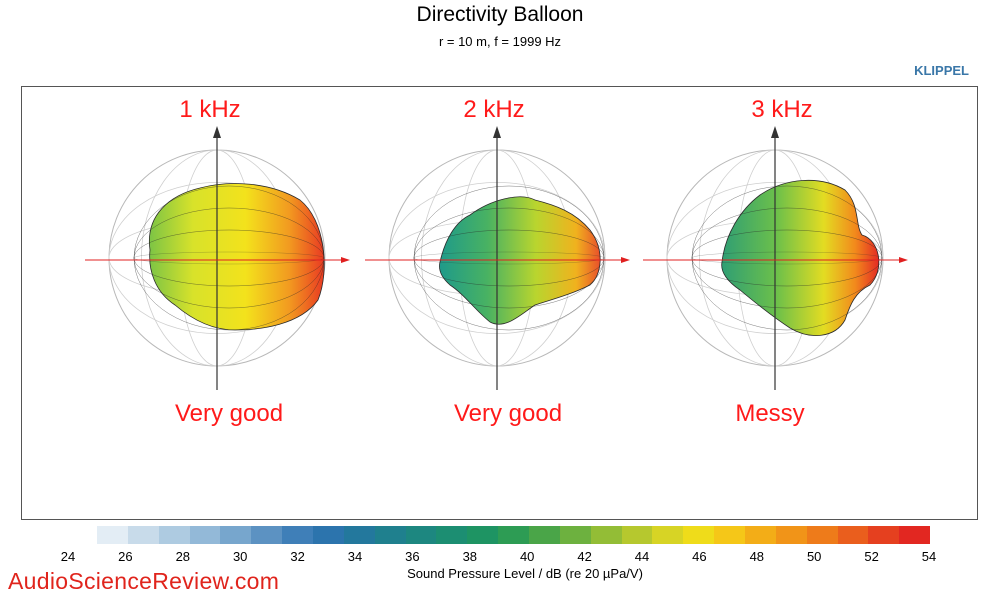 The height and width of the screenshot is (600, 1000). What do you see at coordinates (929, 556) in the screenshot?
I see `colorbar-tick-label: 54` at bounding box center [929, 556].